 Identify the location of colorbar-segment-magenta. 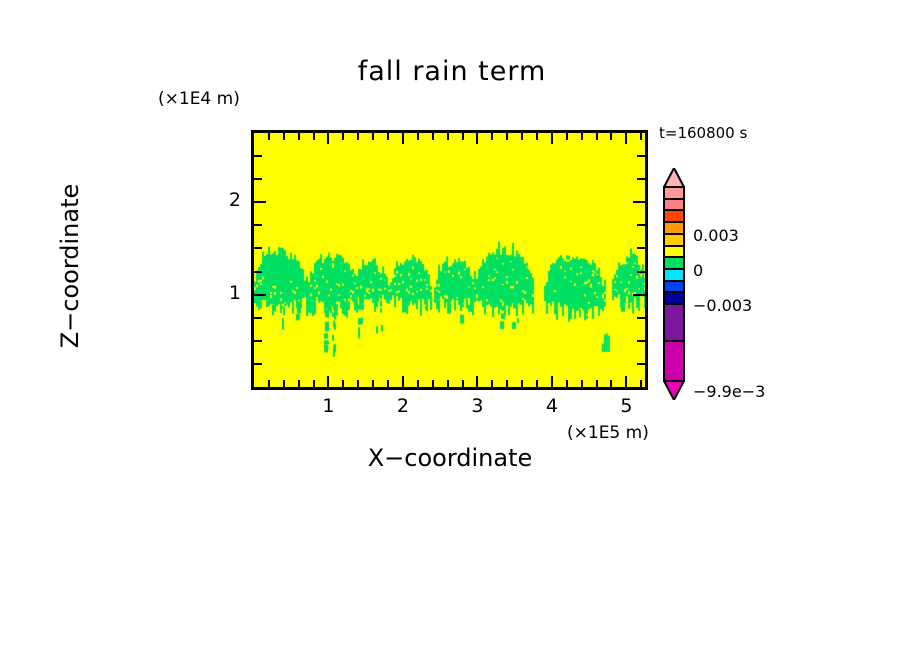
(674, 361).